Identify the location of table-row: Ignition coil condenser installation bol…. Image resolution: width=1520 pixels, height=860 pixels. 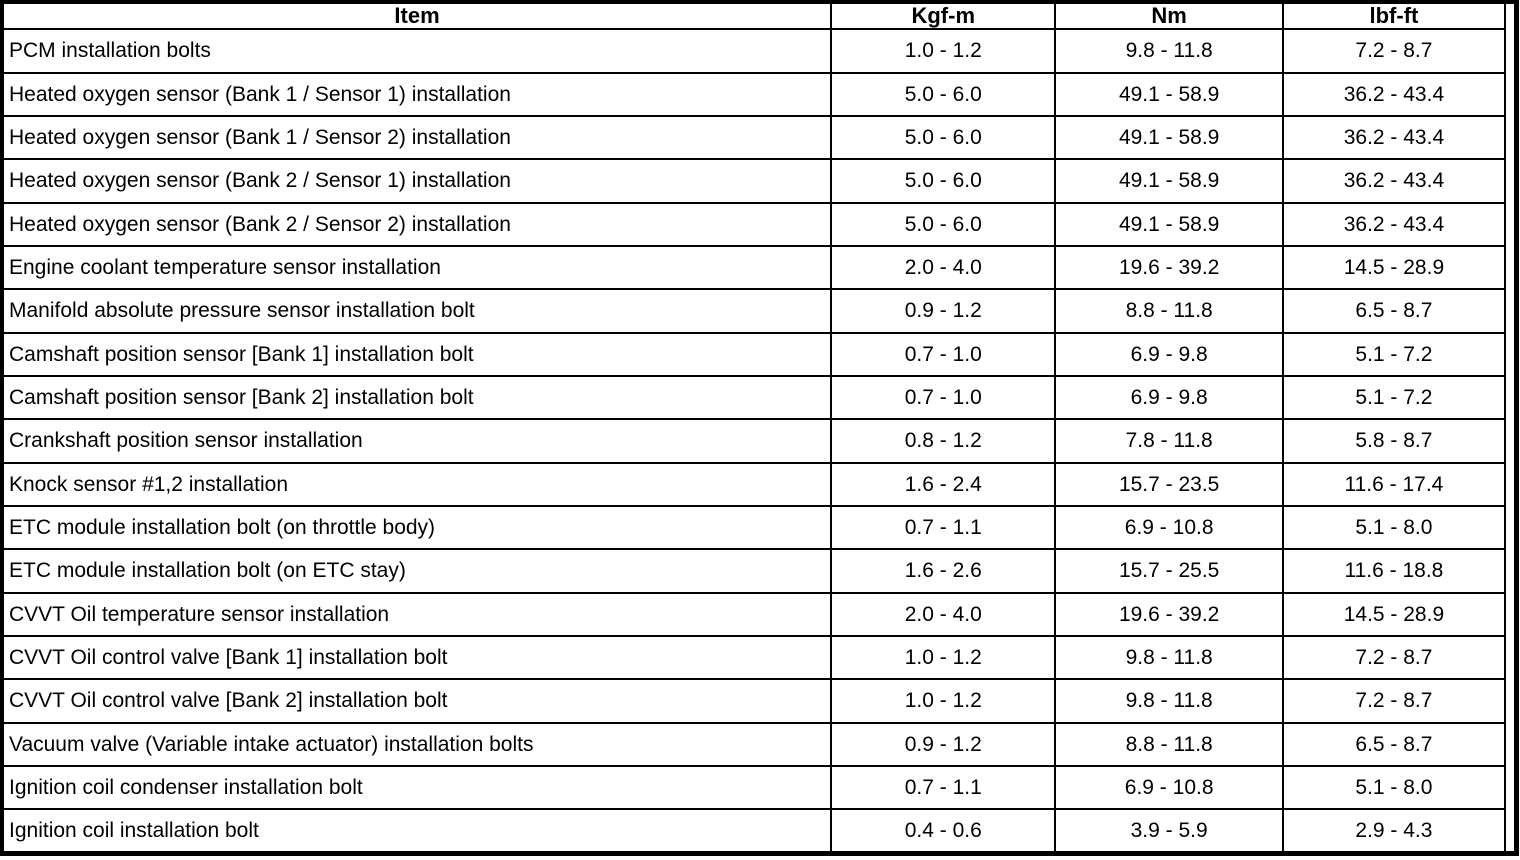
(755, 788).